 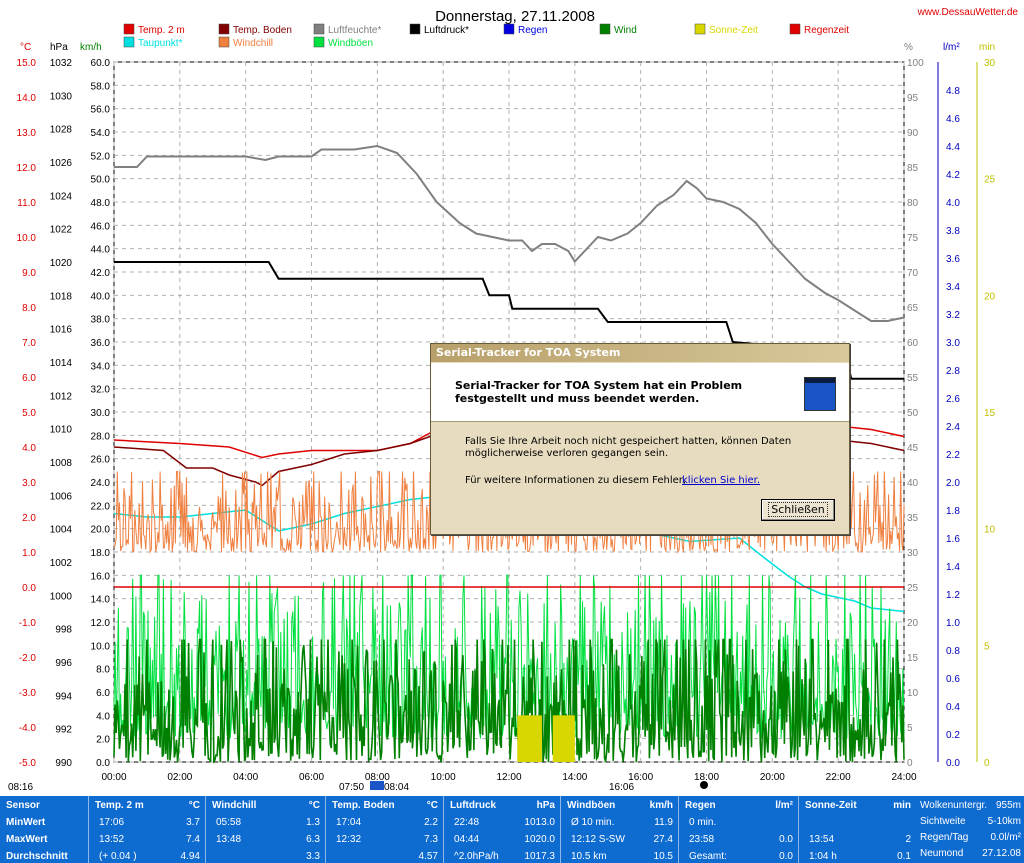 I want to click on humidity-tick-label: 10, so click(x=913, y=693).